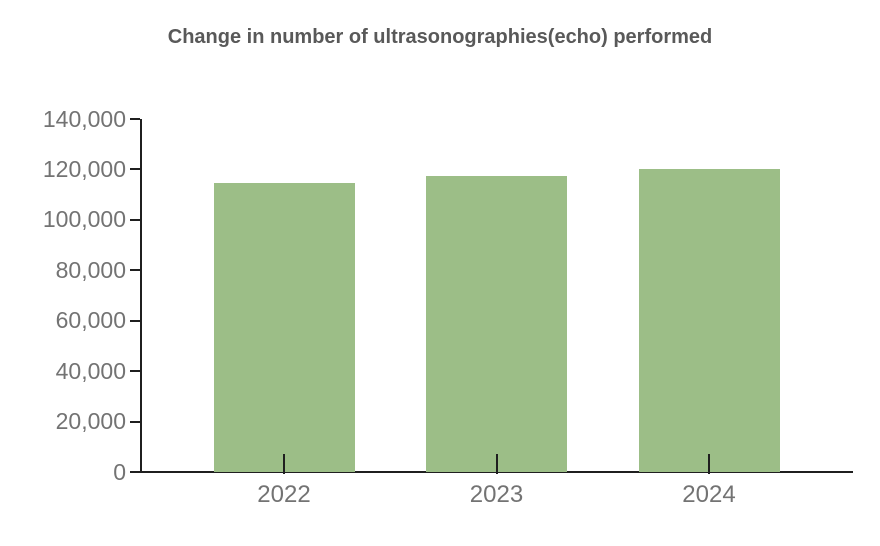 Image resolution: width=880 pixels, height=546 pixels. What do you see at coordinates (119, 471) in the screenshot?
I see `y-axis-label: 0` at bounding box center [119, 471].